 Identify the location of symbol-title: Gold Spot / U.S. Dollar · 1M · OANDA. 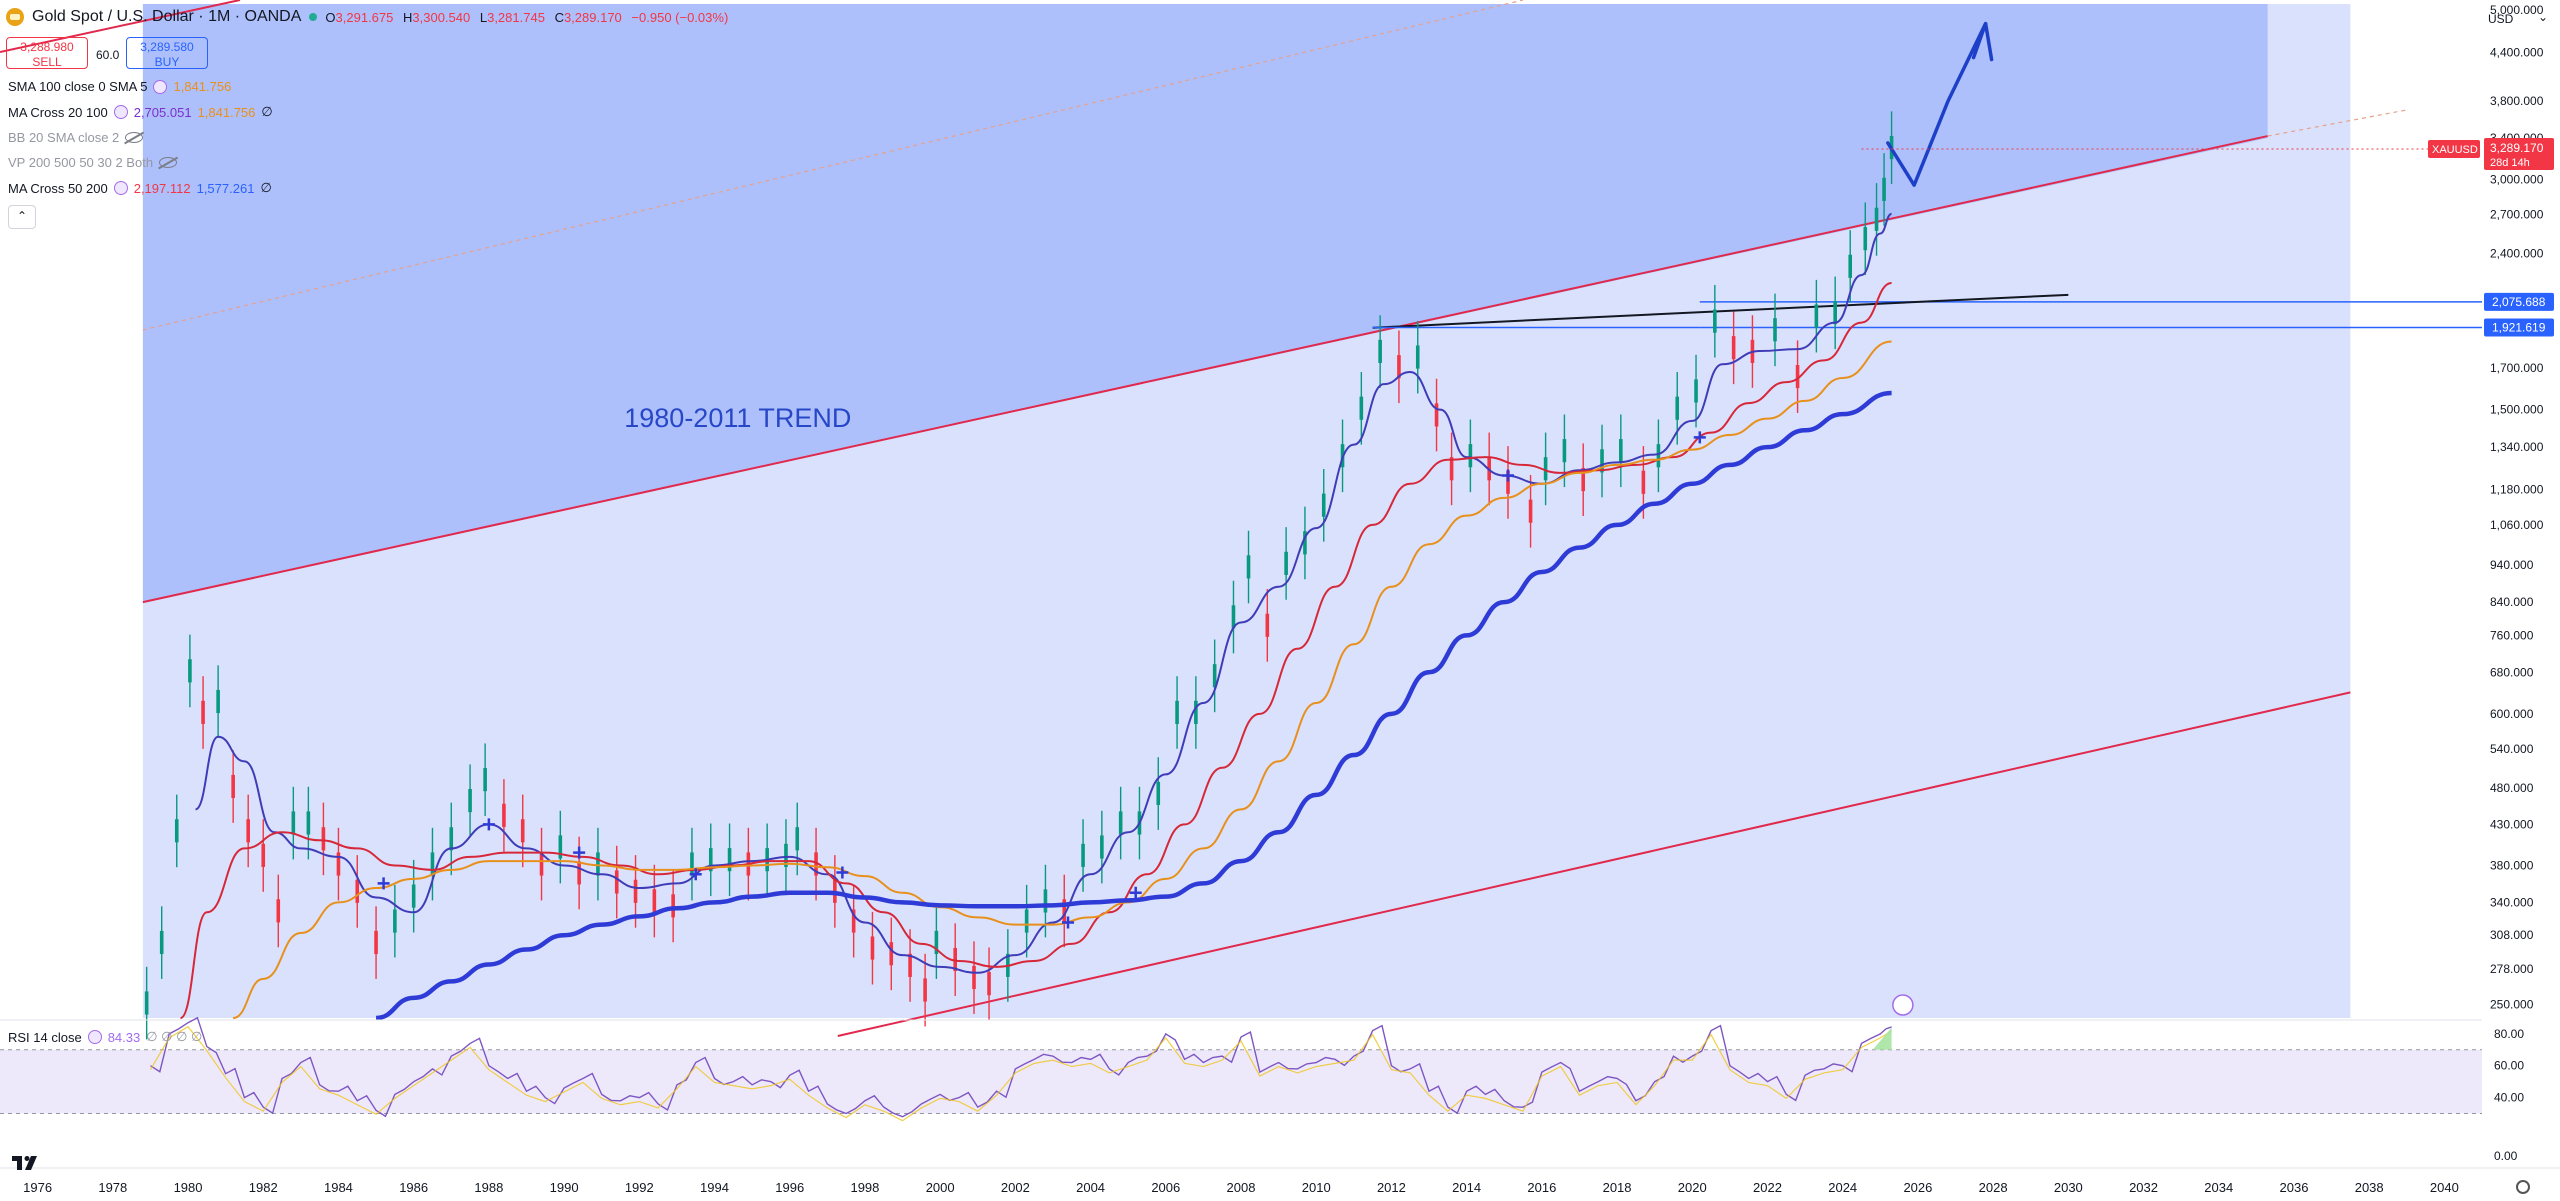
(167, 16).